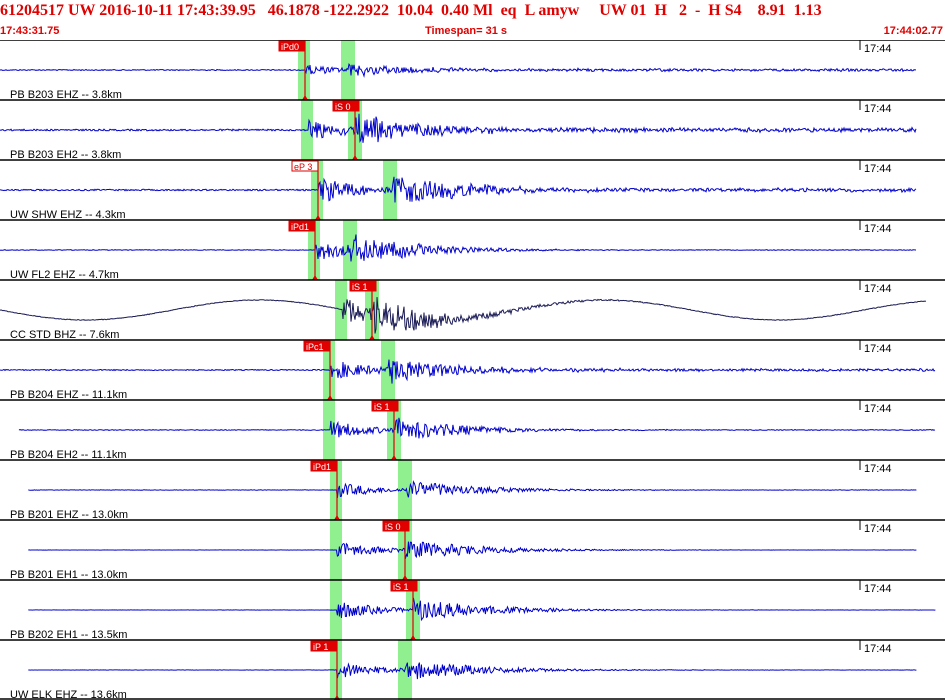 Image resolution: width=945 pixels, height=700 pixels. What do you see at coordinates (64, 335) in the screenshot?
I see `station-label: CC STD BHZ -- 7.6km` at bounding box center [64, 335].